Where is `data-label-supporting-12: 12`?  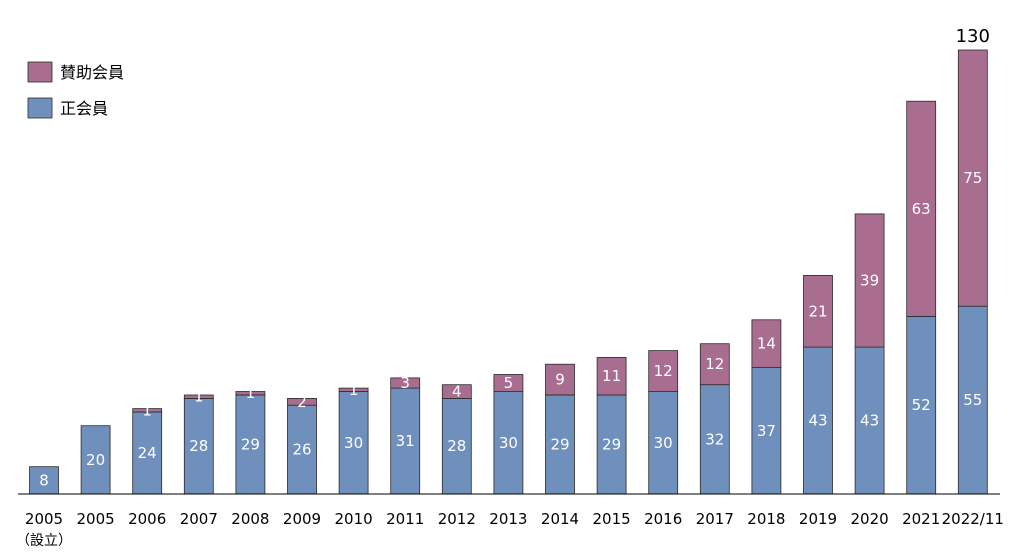 data-label-supporting-12: 12 is located at coordinates (663, 371).